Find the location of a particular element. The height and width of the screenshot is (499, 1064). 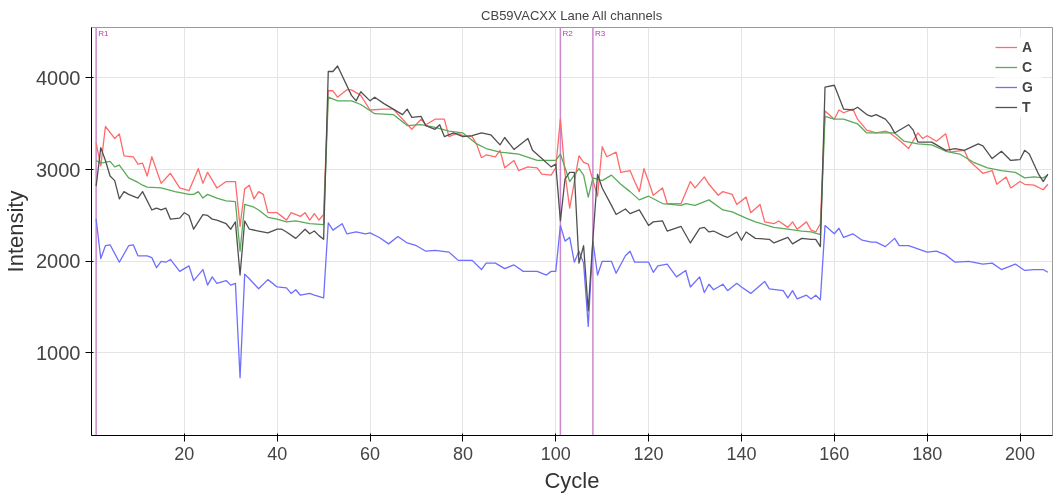

x-tick-label: 60 is located at coordinates (370, 453).